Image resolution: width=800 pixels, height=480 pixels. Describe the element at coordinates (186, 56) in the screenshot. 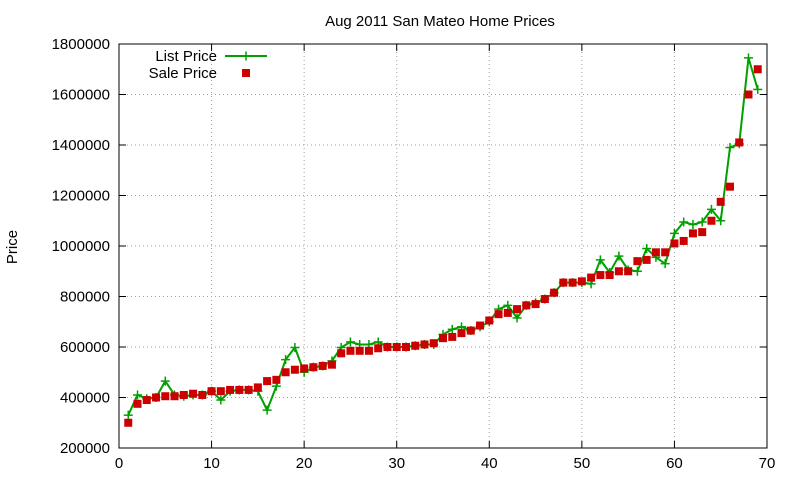

I see `legend-label: List Price` at that location.